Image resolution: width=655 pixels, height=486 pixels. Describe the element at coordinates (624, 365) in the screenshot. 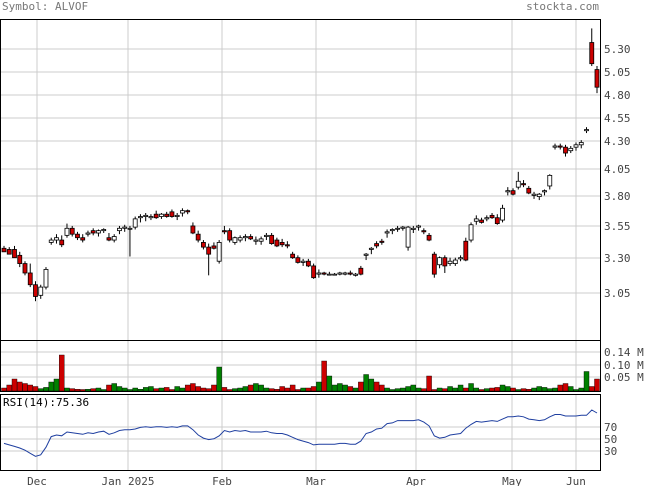

I see `volume-tick-label: 0.10 M` at that location.